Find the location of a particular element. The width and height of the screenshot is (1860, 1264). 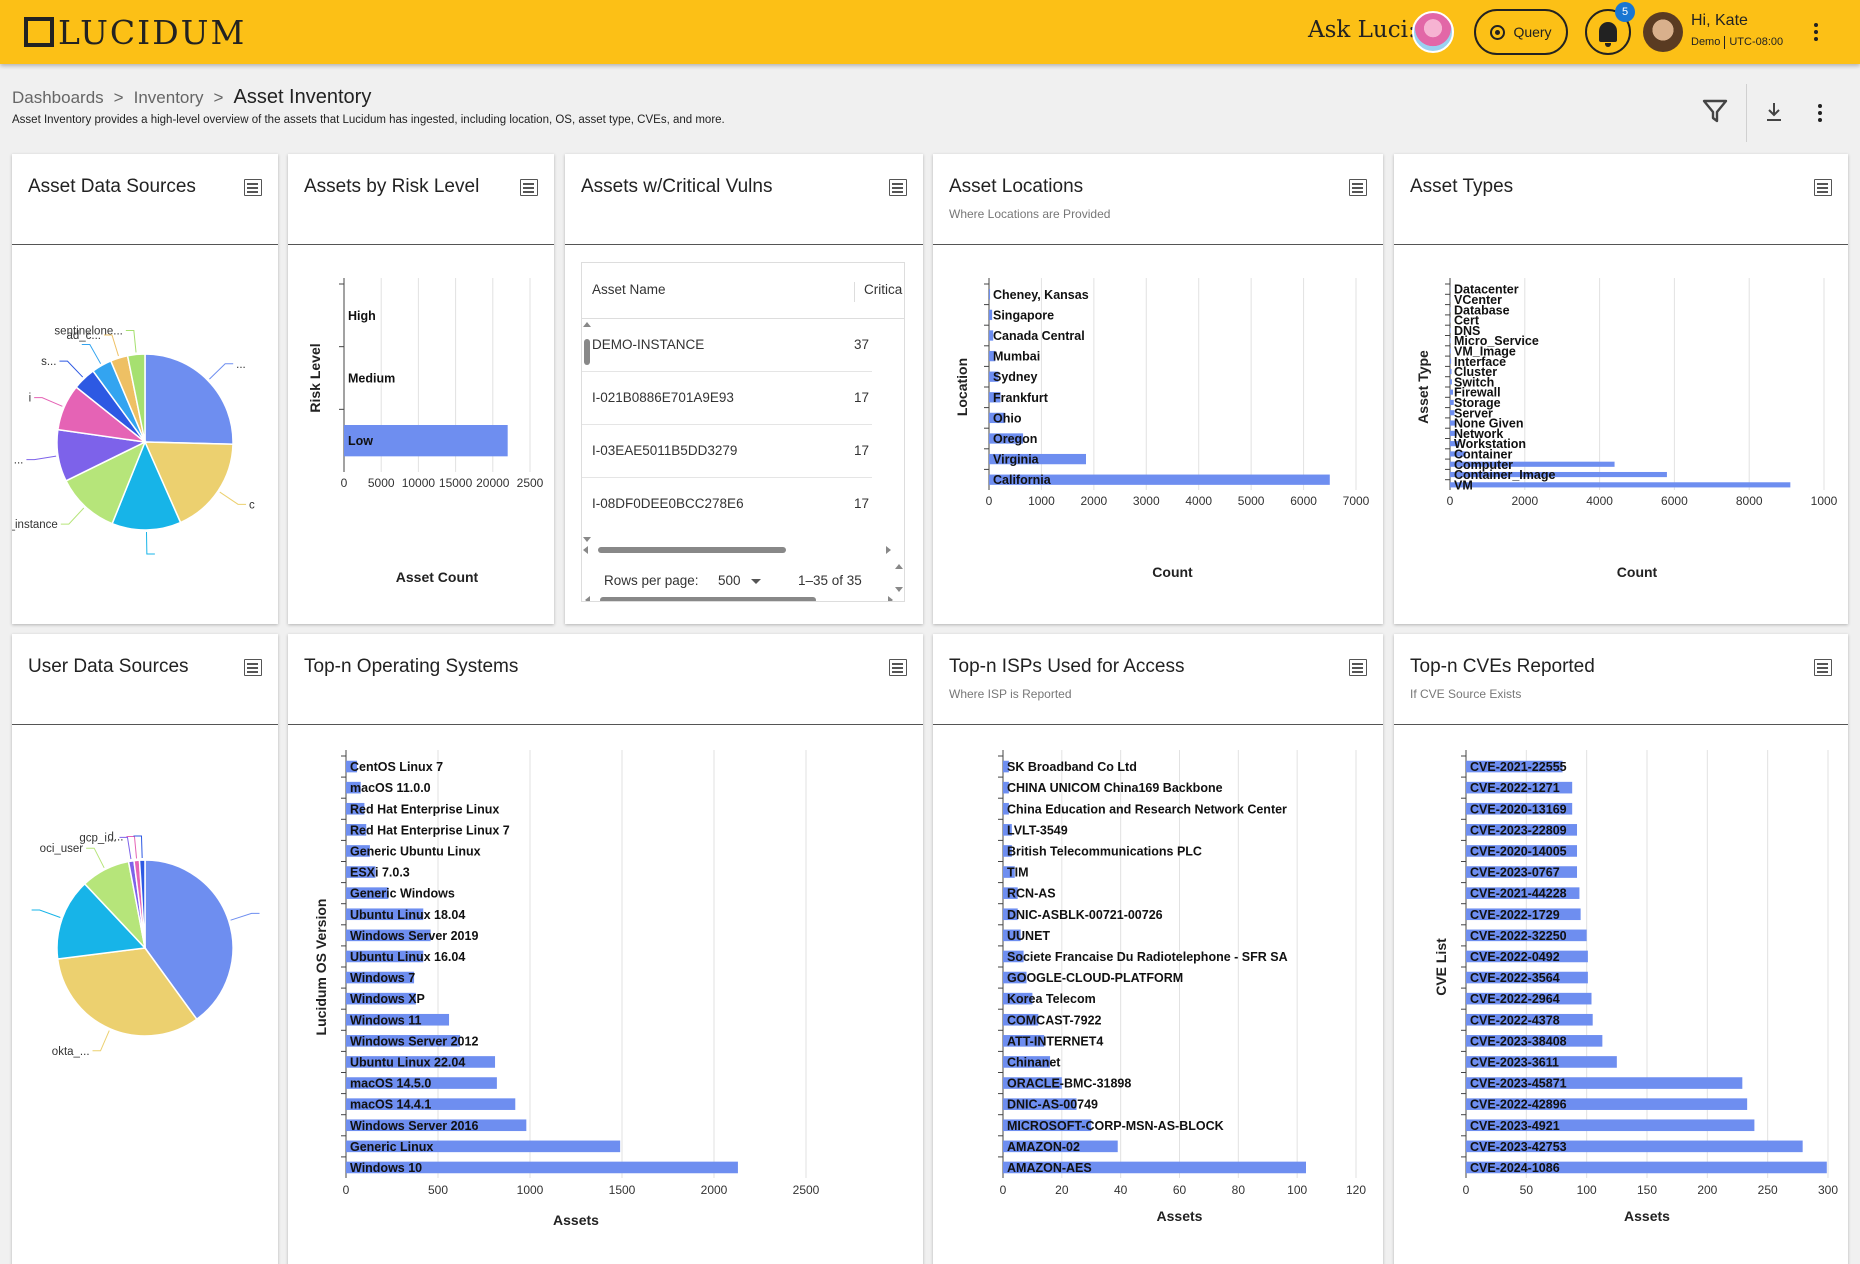

card-subtitle: Where Locations are Provided is located at coordinates (1030, 214).